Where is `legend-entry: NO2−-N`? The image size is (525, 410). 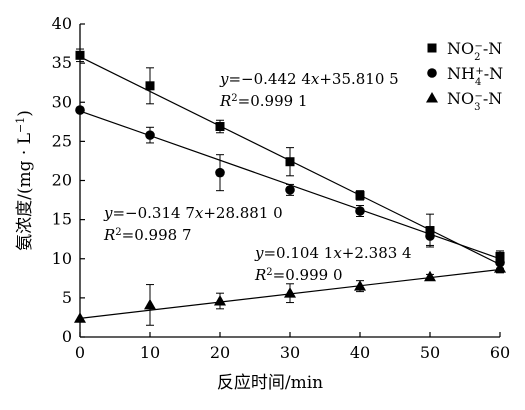 legend-entry: NO2−-N is located at coordinates (464, 51).